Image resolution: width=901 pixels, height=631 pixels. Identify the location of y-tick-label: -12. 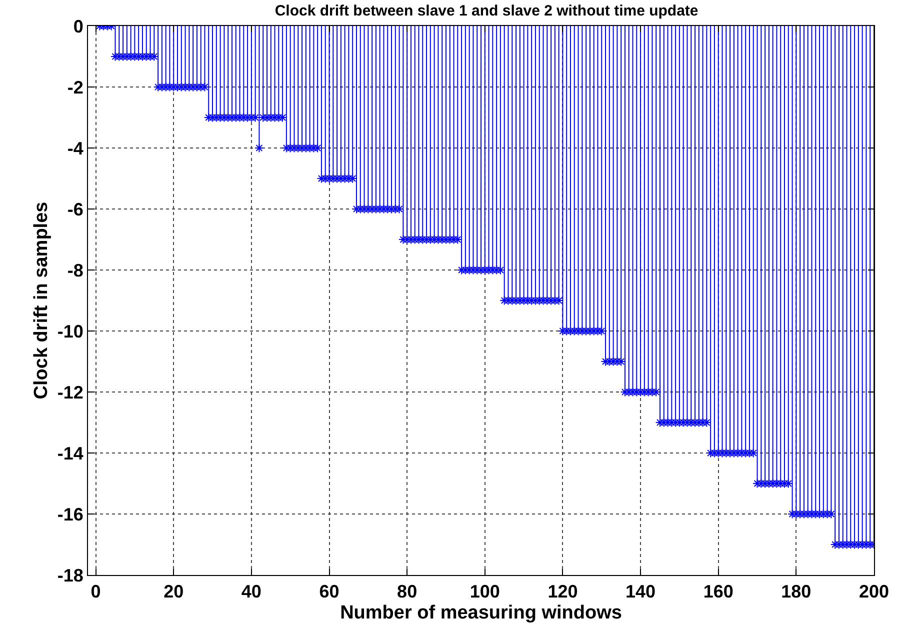
(70, 392).